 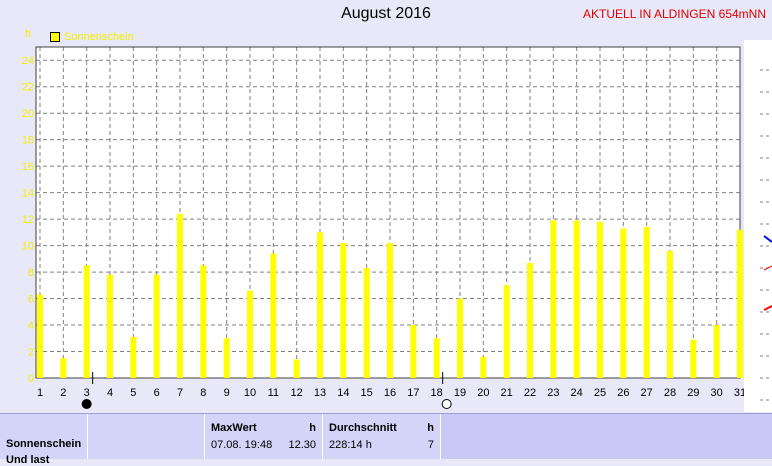 I want to click on y-tick-label: 16, so click(x=28, y=167).